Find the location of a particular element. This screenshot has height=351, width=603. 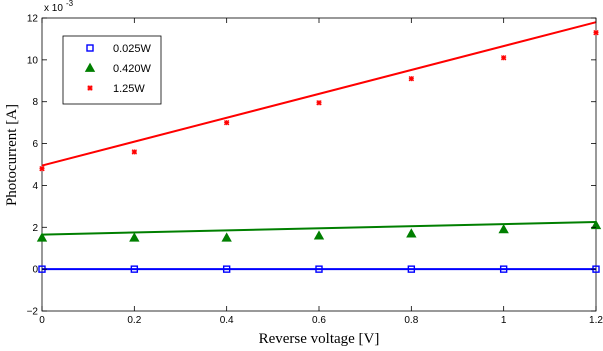

y-tick-label: 8 is located at coordinates (35, 102).